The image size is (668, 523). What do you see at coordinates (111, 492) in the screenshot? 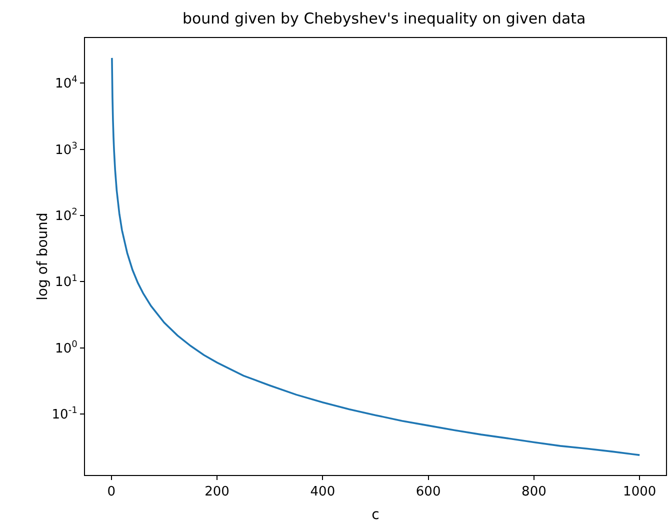
I see `x-tick-label: 0` at bounding box center [111, 492].